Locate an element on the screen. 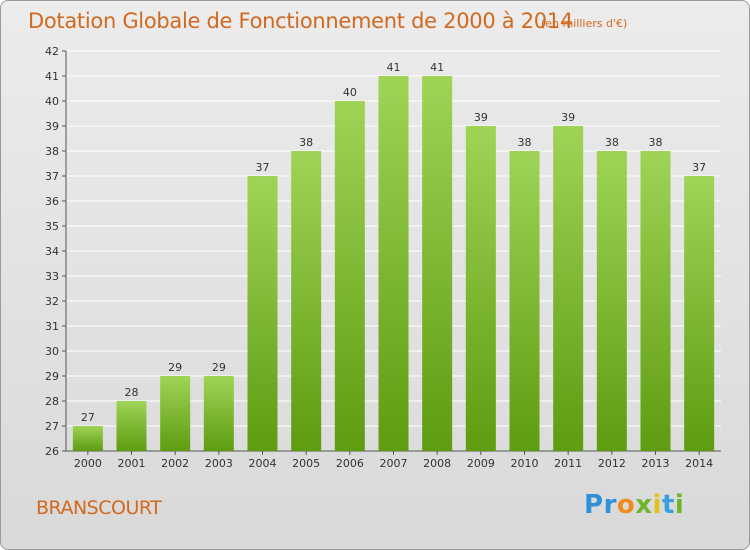 Image resolution: width=750 pixels, height=550 pixels. x-tick-label: 2004 is located at coordinates (263, 463).